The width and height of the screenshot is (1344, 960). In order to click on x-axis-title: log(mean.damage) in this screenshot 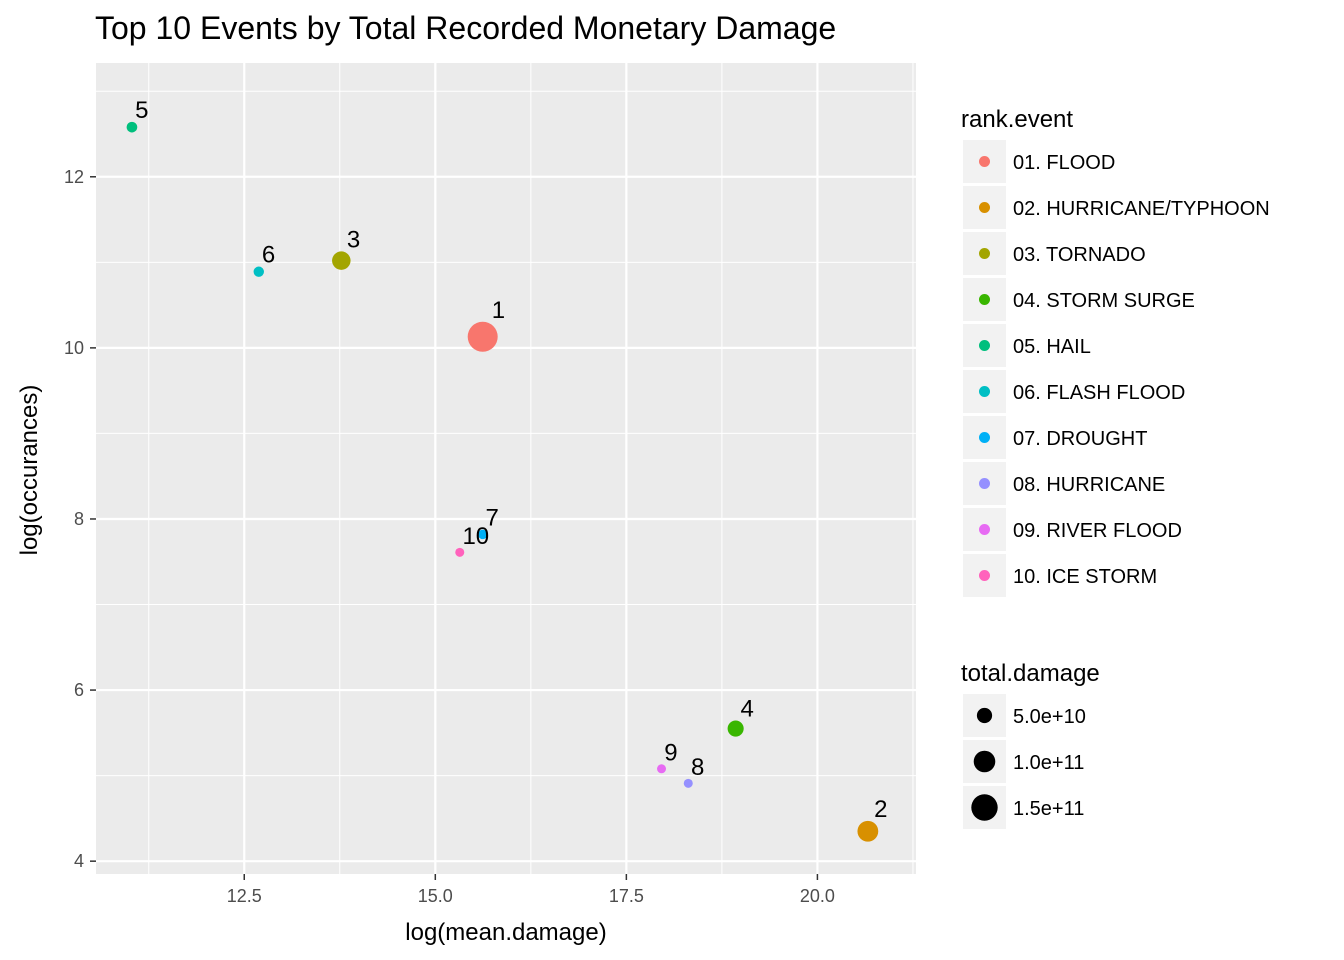, I will do `click(505, 932)`.